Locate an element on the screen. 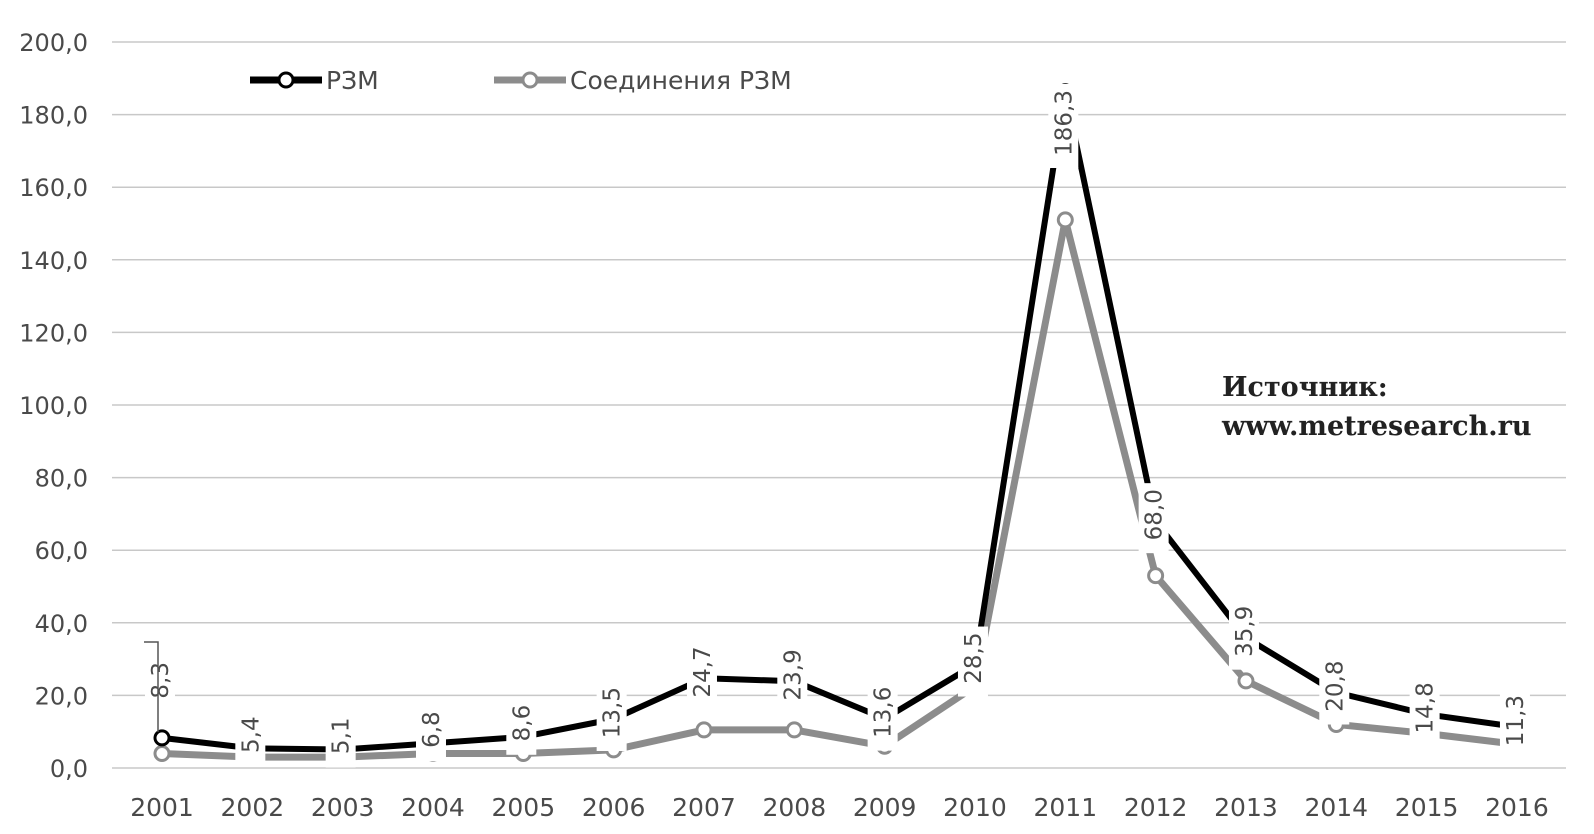 Image resolution: width=1594 pixels, height=834 pixels. y-tick-label: 0,0 is located at coordinates (69, 769).